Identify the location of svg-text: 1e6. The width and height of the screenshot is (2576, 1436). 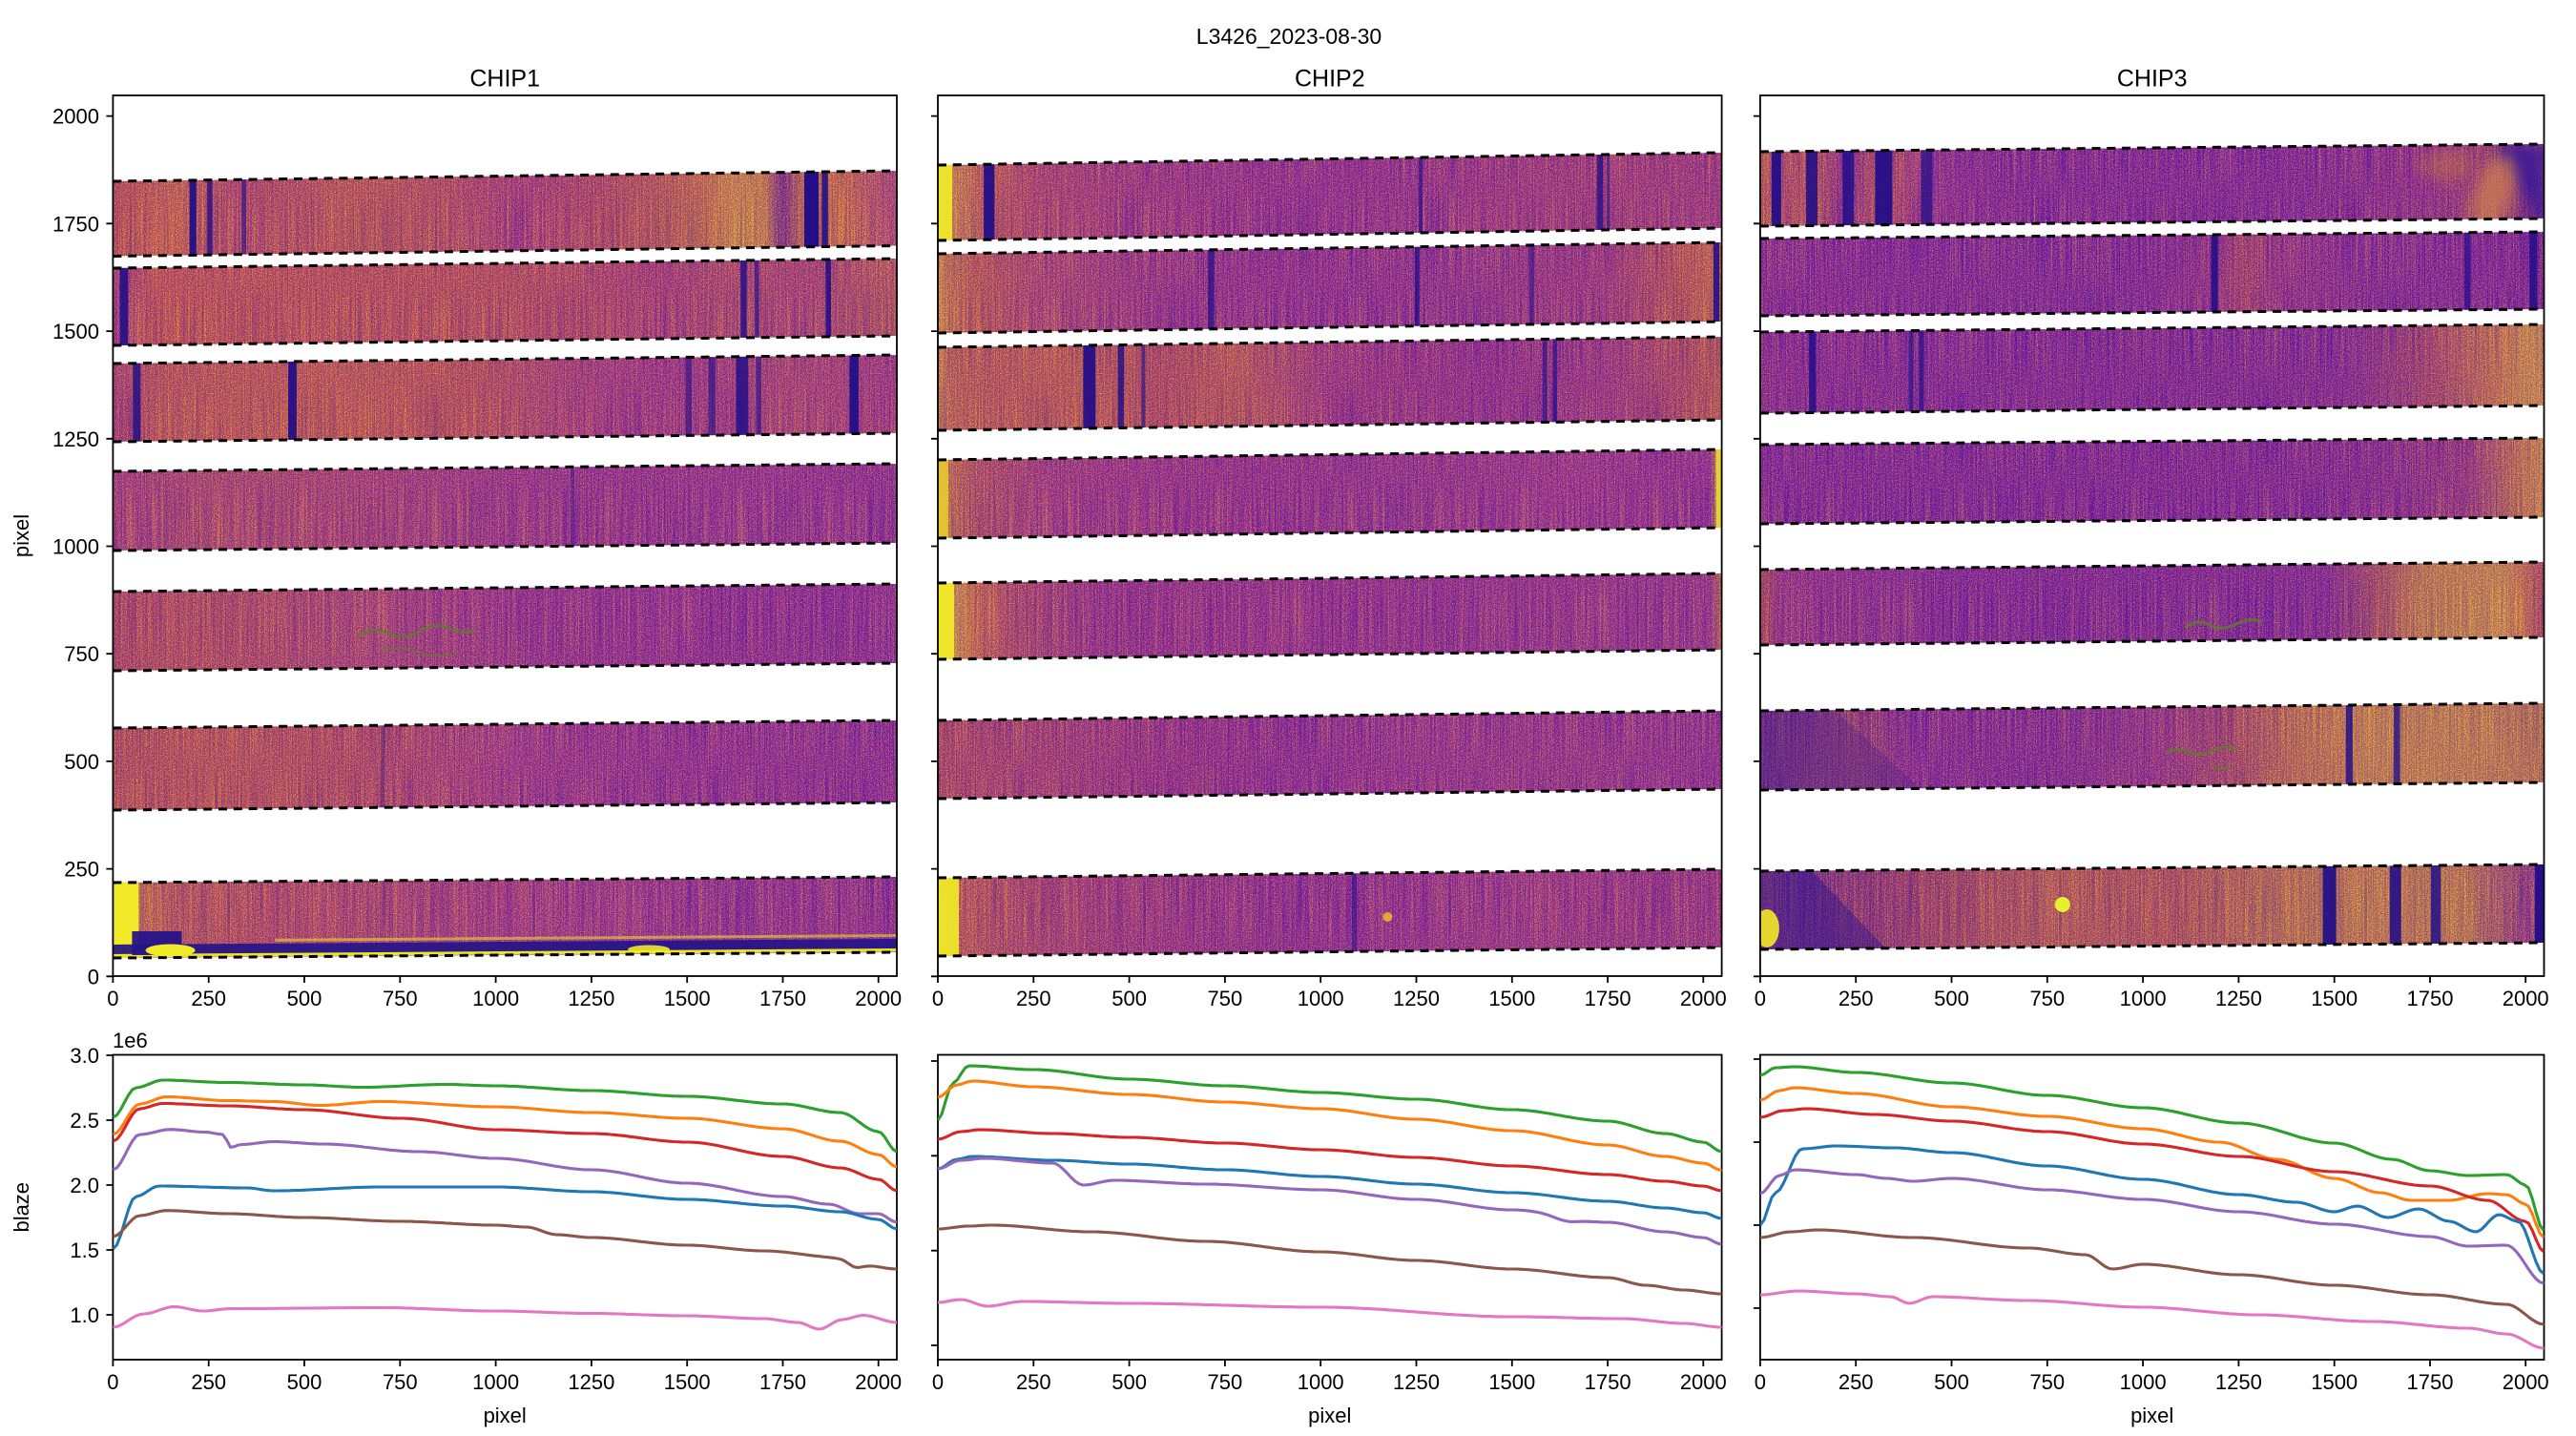
(130, 1040).